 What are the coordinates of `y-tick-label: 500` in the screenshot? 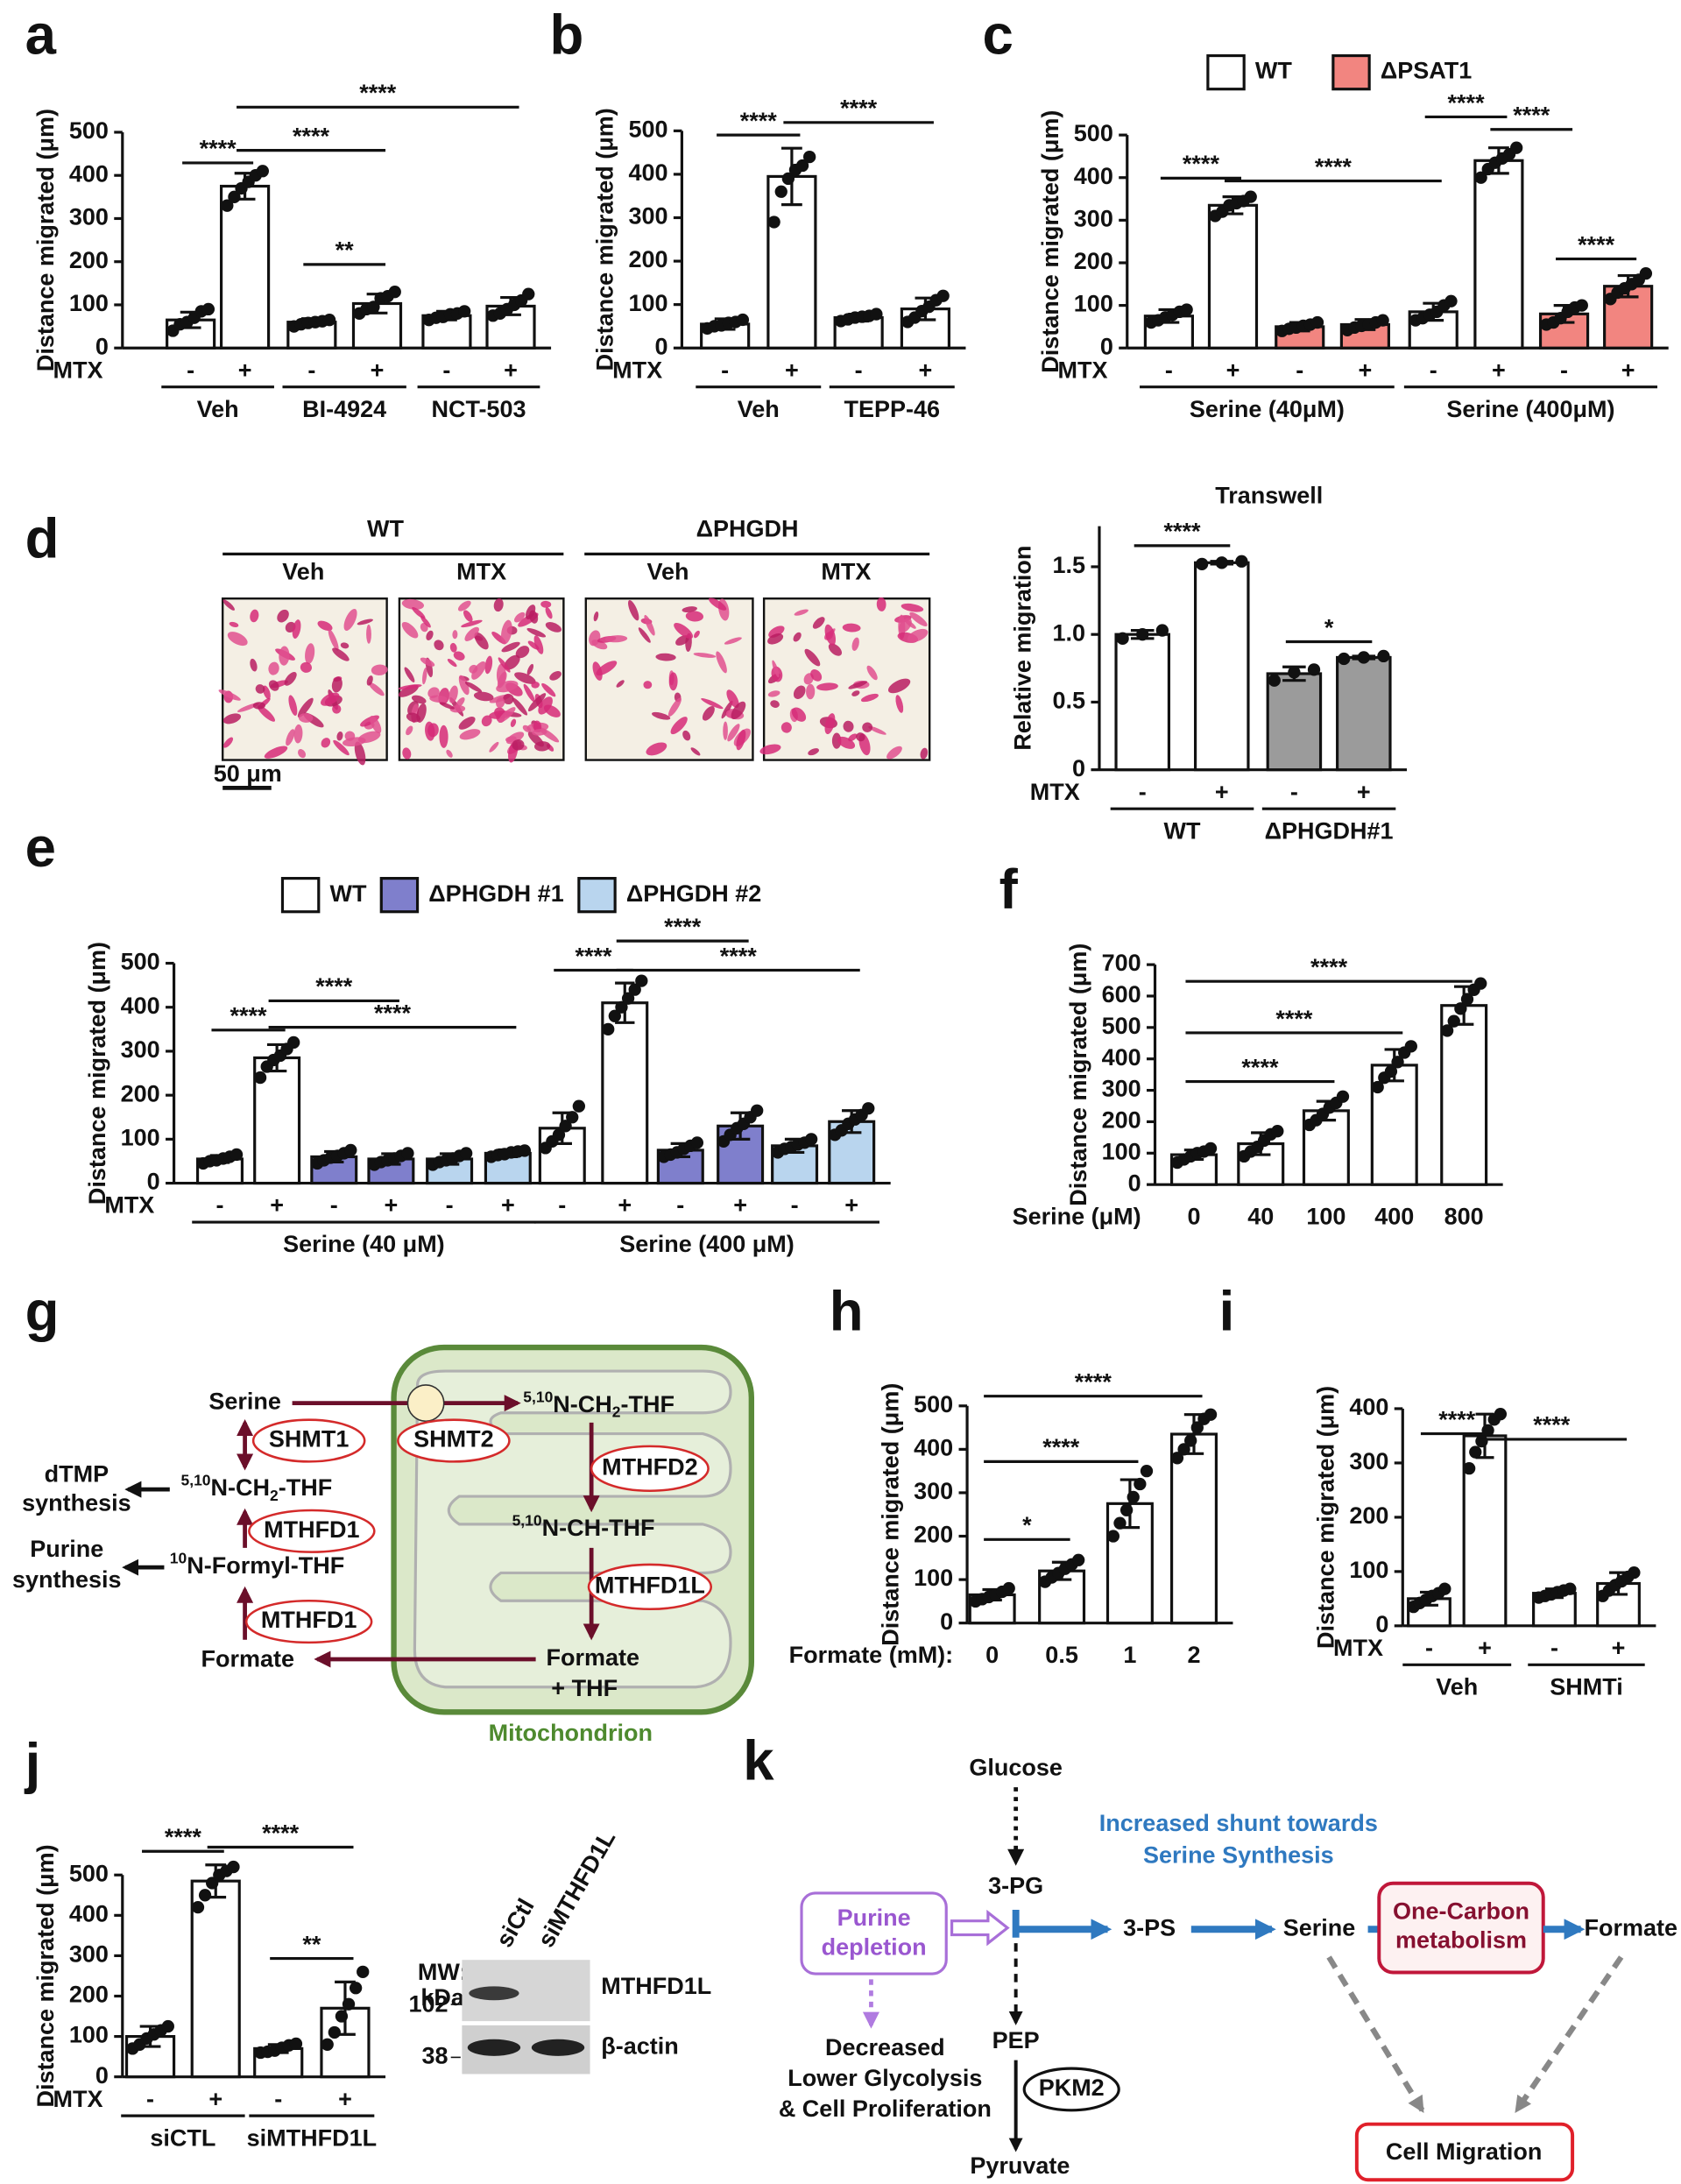 It's located at (89, 130).